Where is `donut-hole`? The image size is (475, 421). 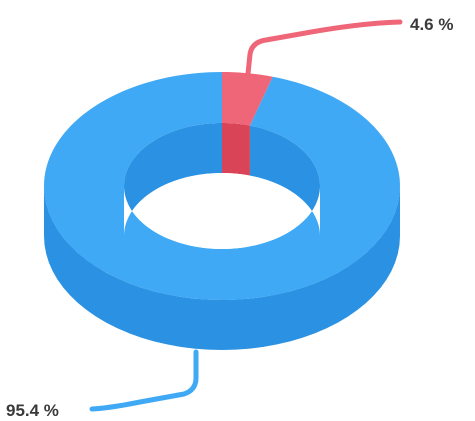
donut-hole is located at coordinates (222, 211).